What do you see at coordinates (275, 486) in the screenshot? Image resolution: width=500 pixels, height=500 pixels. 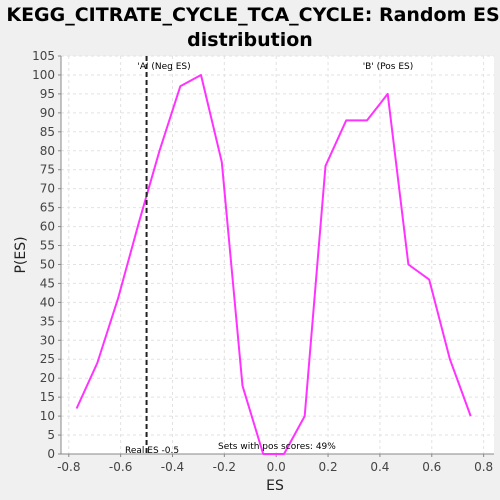 I see `x-axis-label: ES` at bounding box center [275, 486].